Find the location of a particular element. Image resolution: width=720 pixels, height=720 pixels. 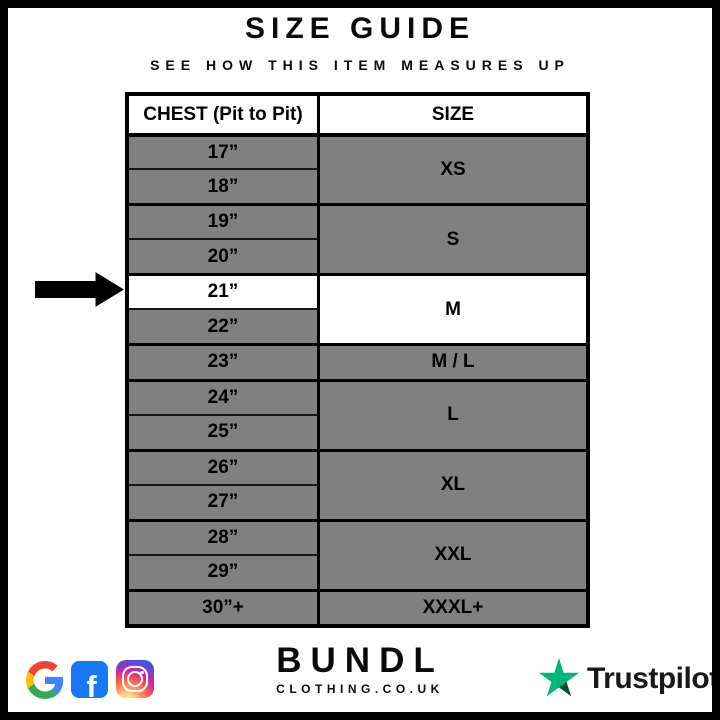

chest-cell-28: 28” is located at coordinates (224, 536).